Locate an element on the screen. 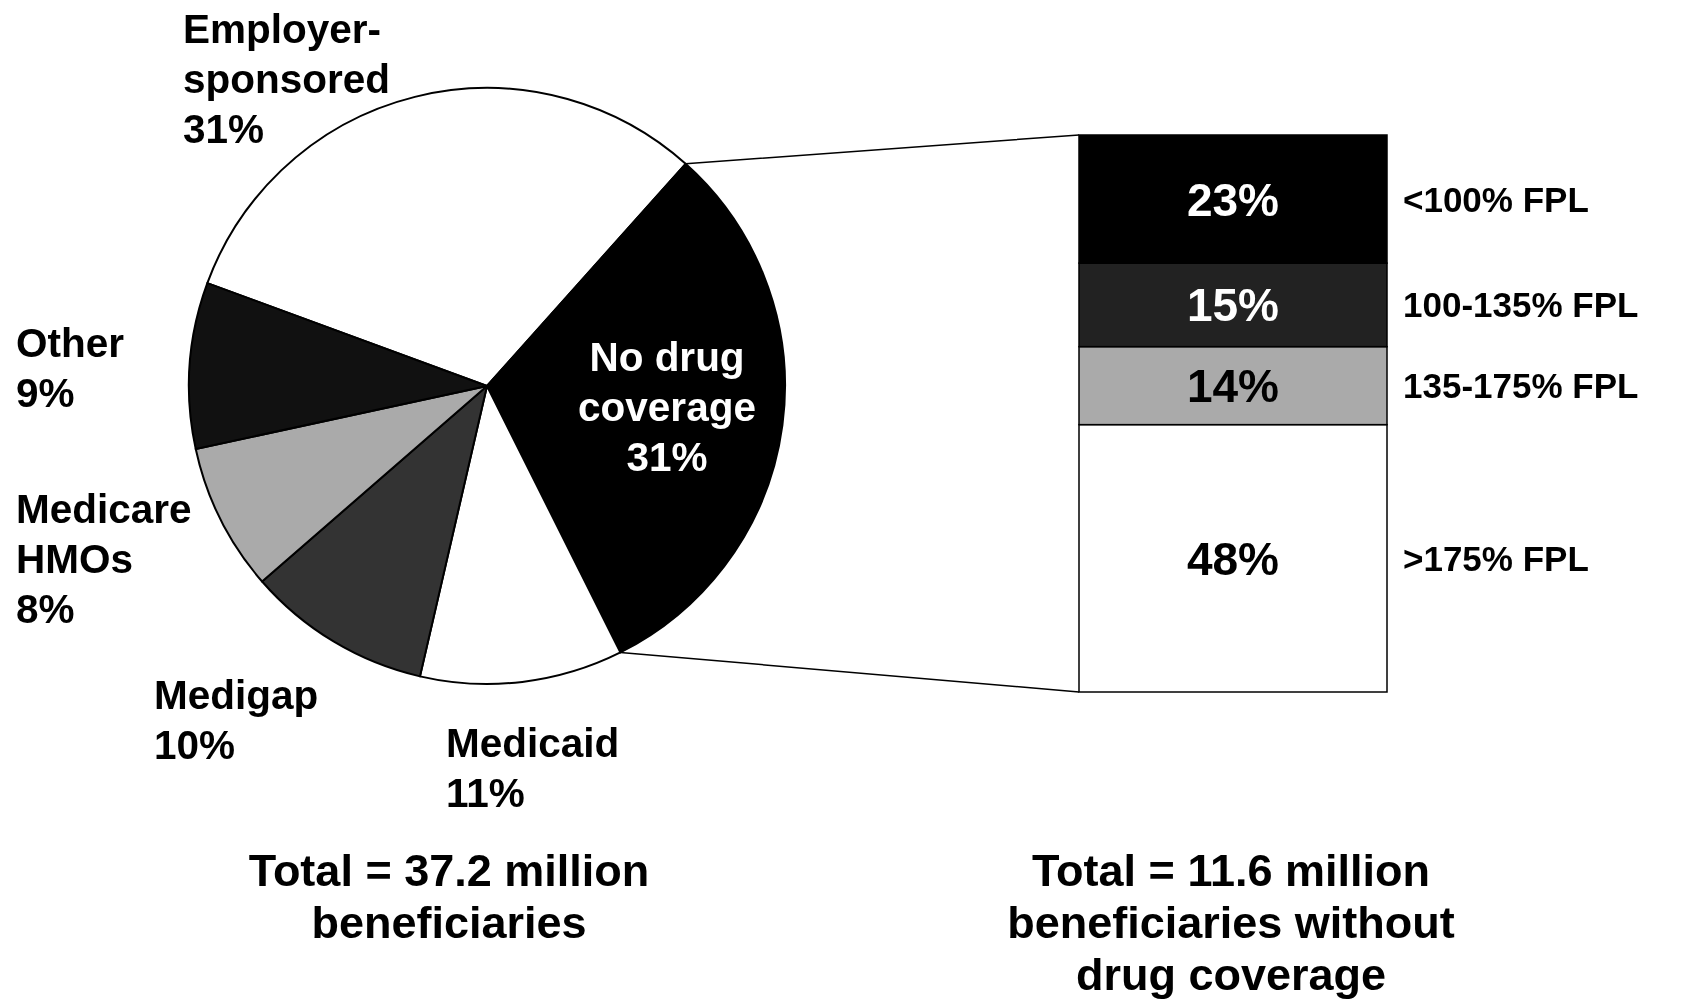 Image resolution: width=1682 pixels, height=1004 pixels. data-label: 15% is located at coordinates (1233, 305).